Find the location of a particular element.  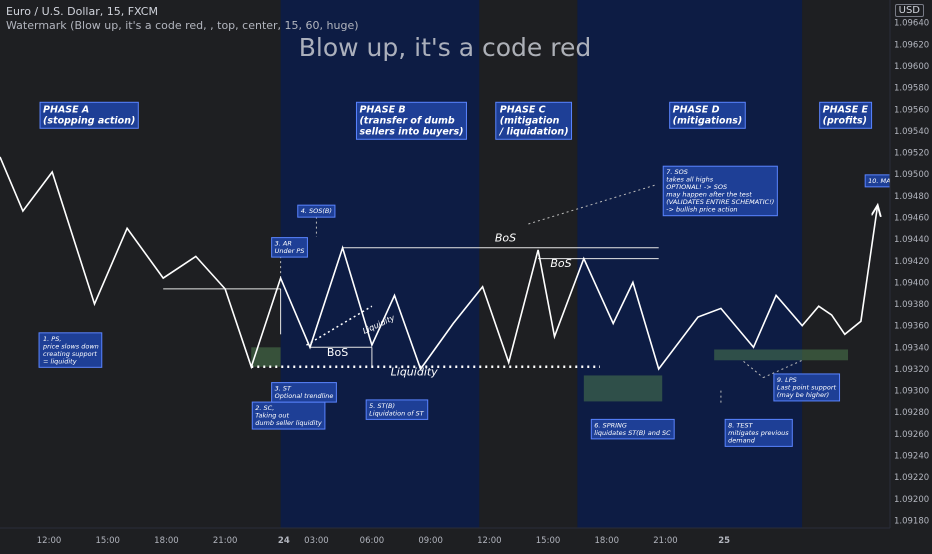

y-tick-label-4: 1.09560 is located at coordinates (911, 110).